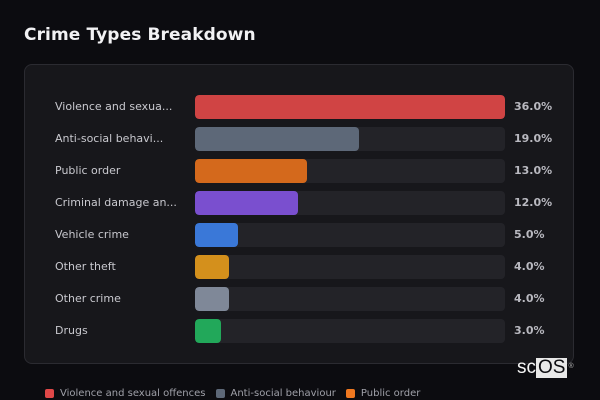  I want to click on bar-row: Violence and sexua... 36.0%, so click(300, 107).